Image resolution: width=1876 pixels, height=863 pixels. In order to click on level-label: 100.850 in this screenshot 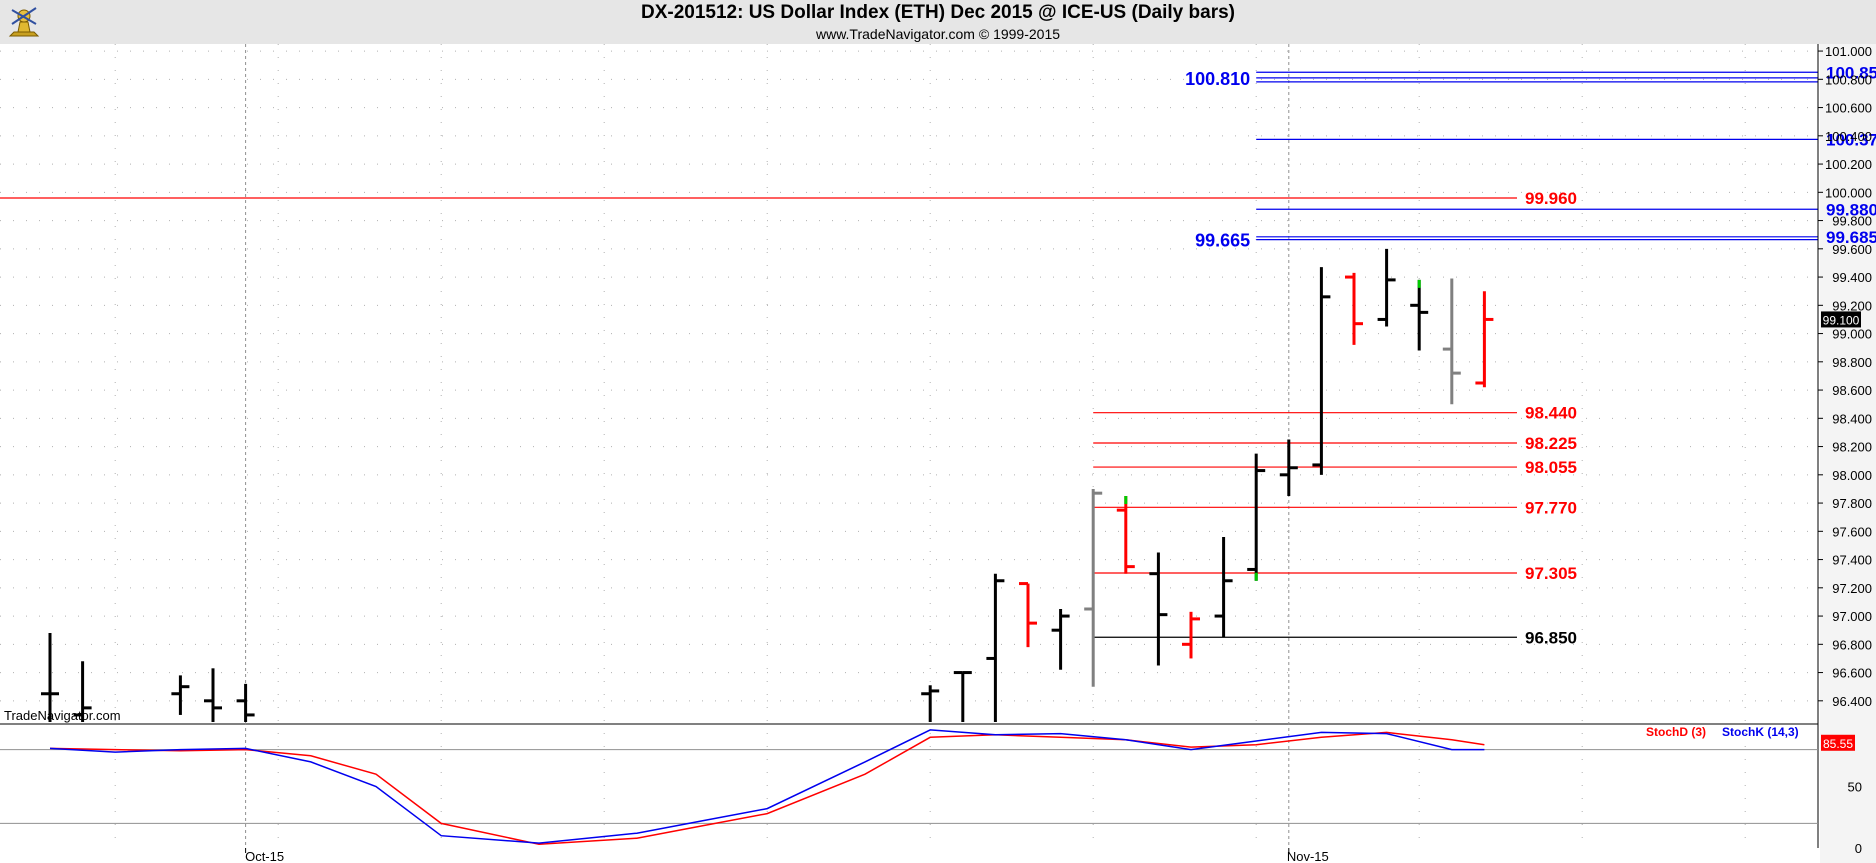, I will do `click(1851, 72)`.